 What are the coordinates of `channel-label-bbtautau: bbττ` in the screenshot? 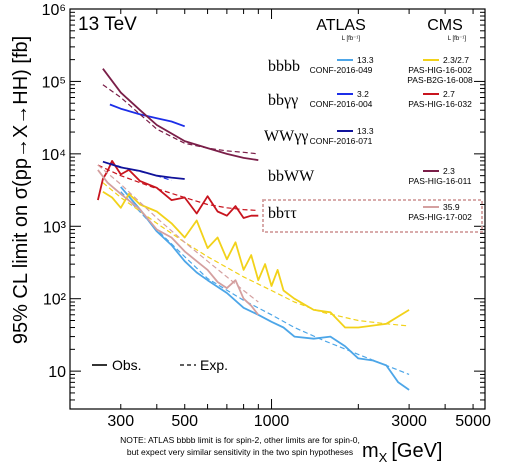 It's located at (282, 213).